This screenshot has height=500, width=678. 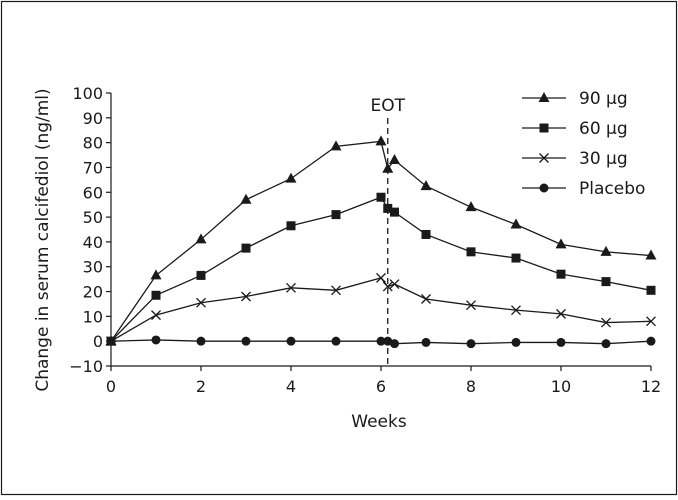 What do you see at coordinates (388, 231) in the screenshot?
I see `eot-annotation: EOT` at bounding box center [388, 231].